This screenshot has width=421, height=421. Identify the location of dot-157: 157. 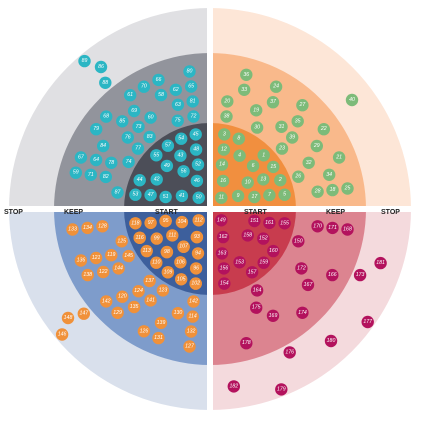
(252, 272).